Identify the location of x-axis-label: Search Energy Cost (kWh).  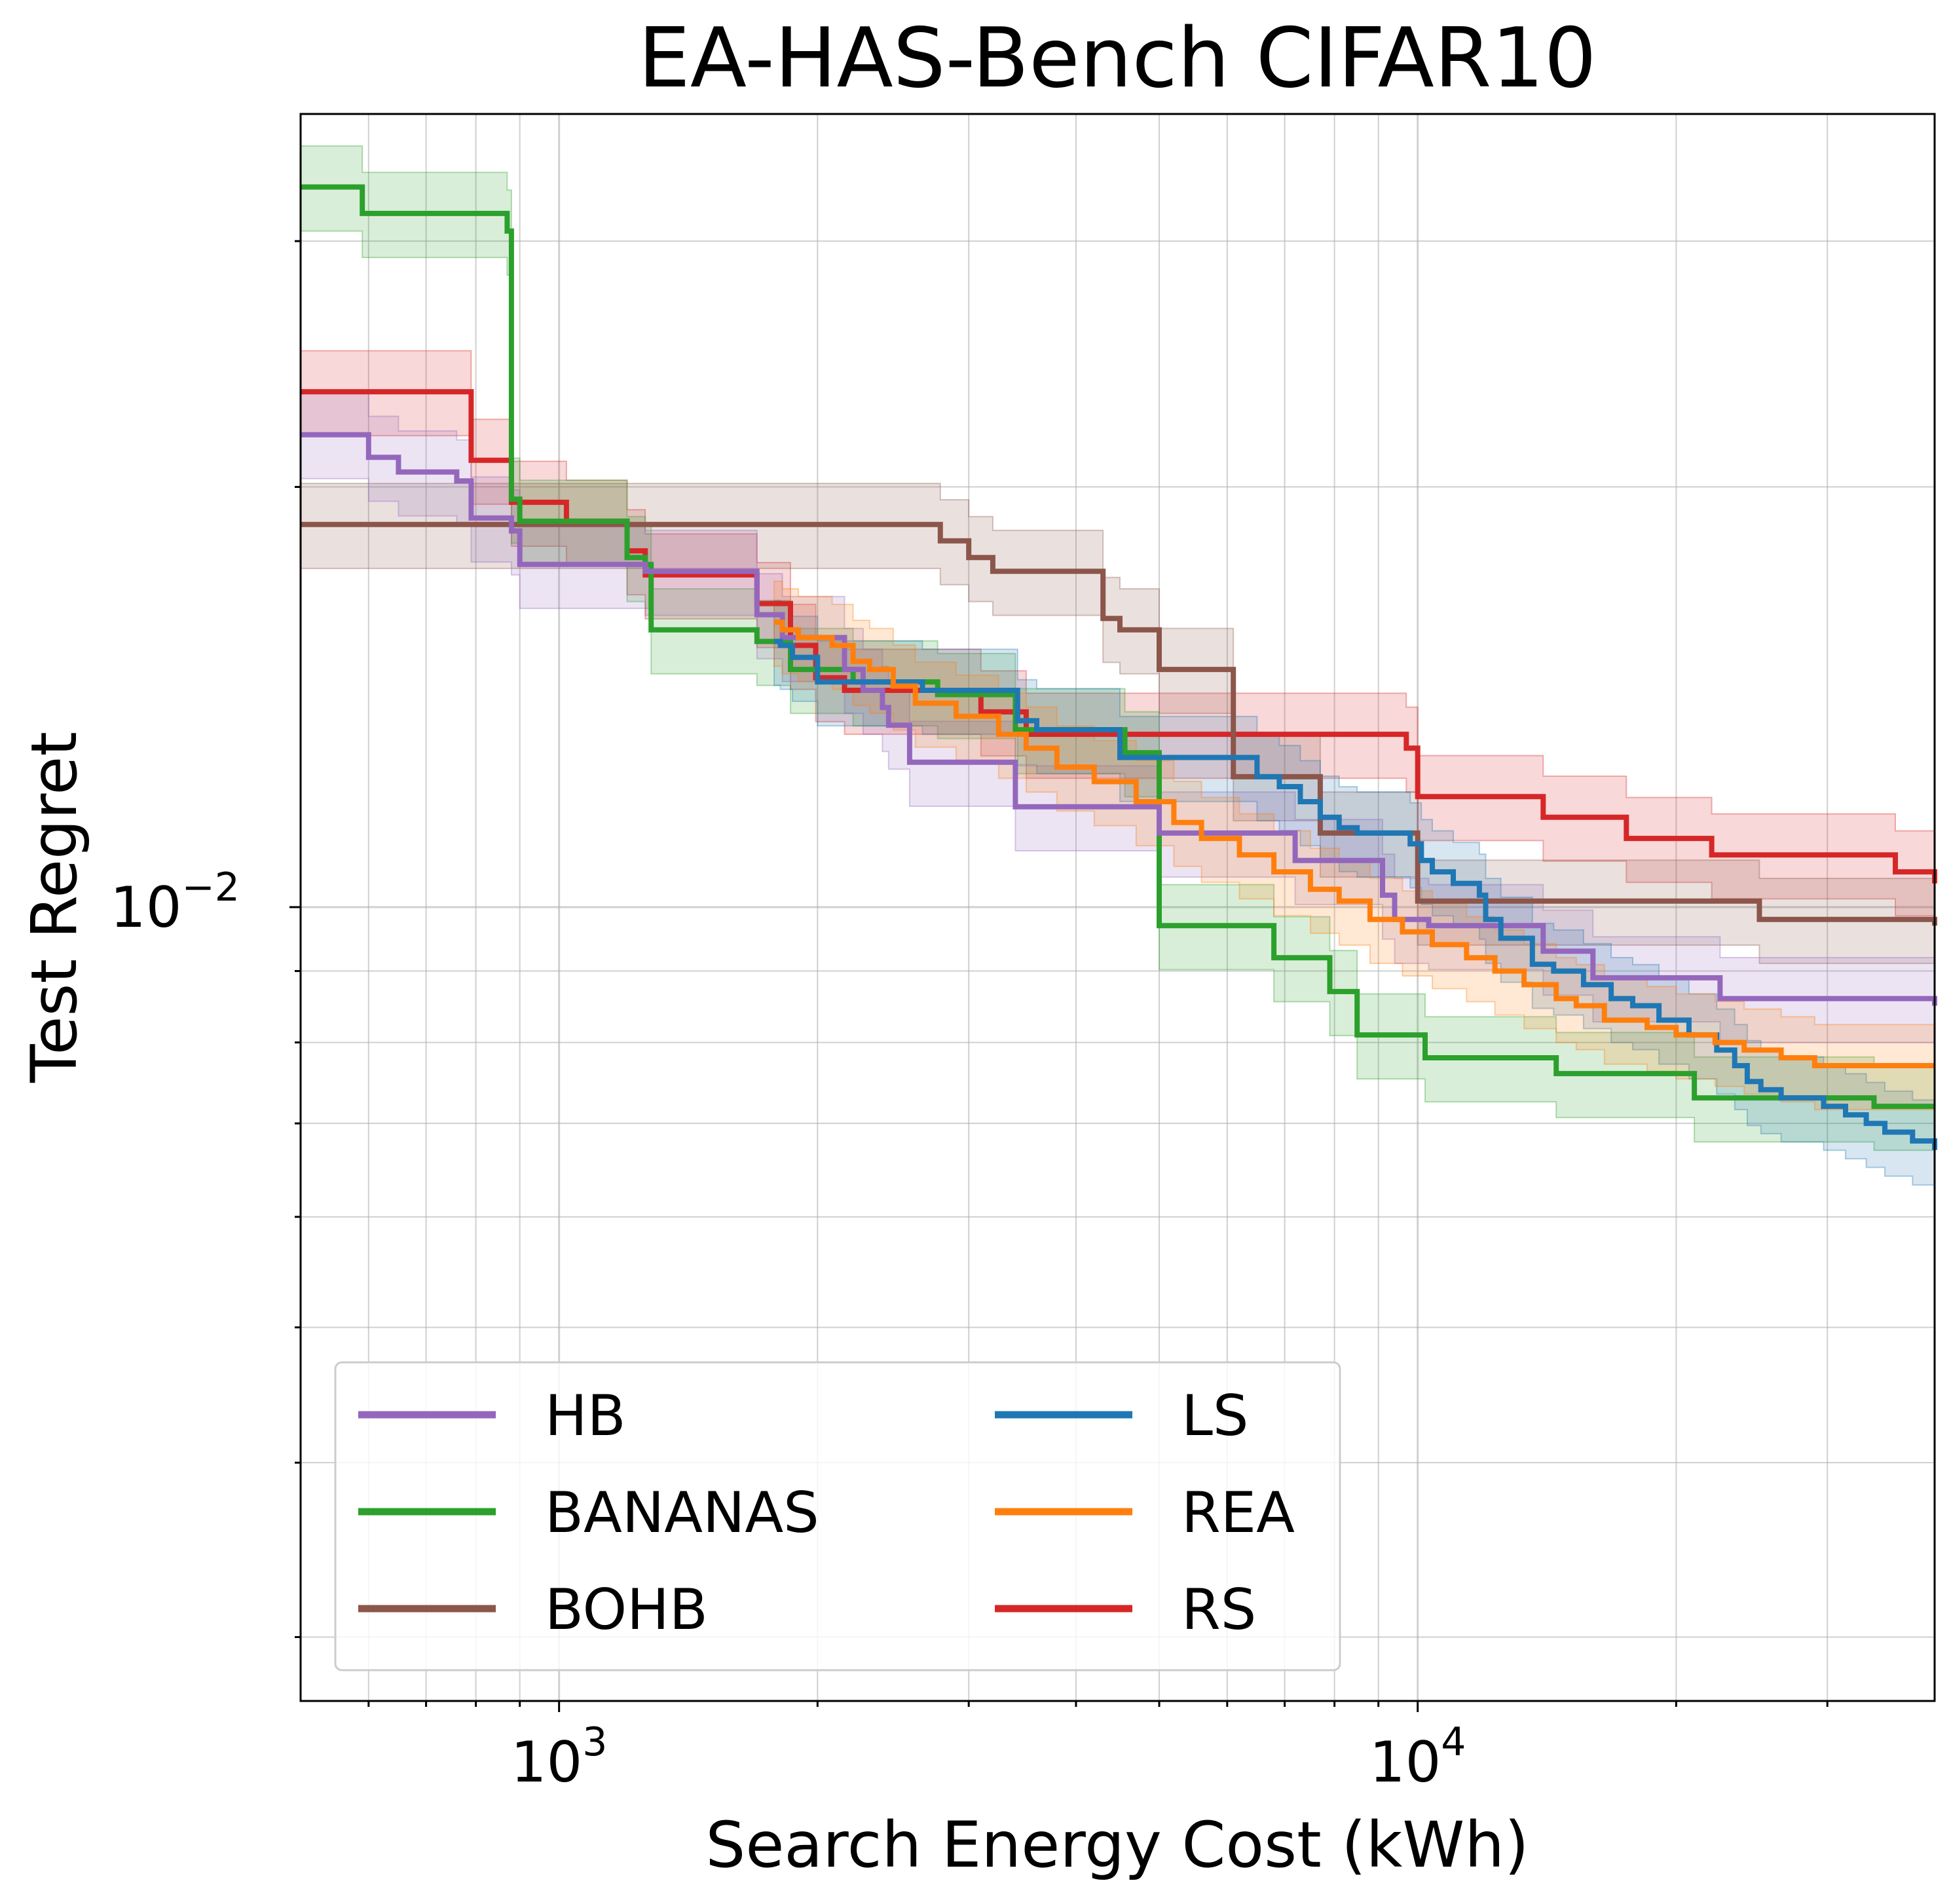
(1117, 1845).